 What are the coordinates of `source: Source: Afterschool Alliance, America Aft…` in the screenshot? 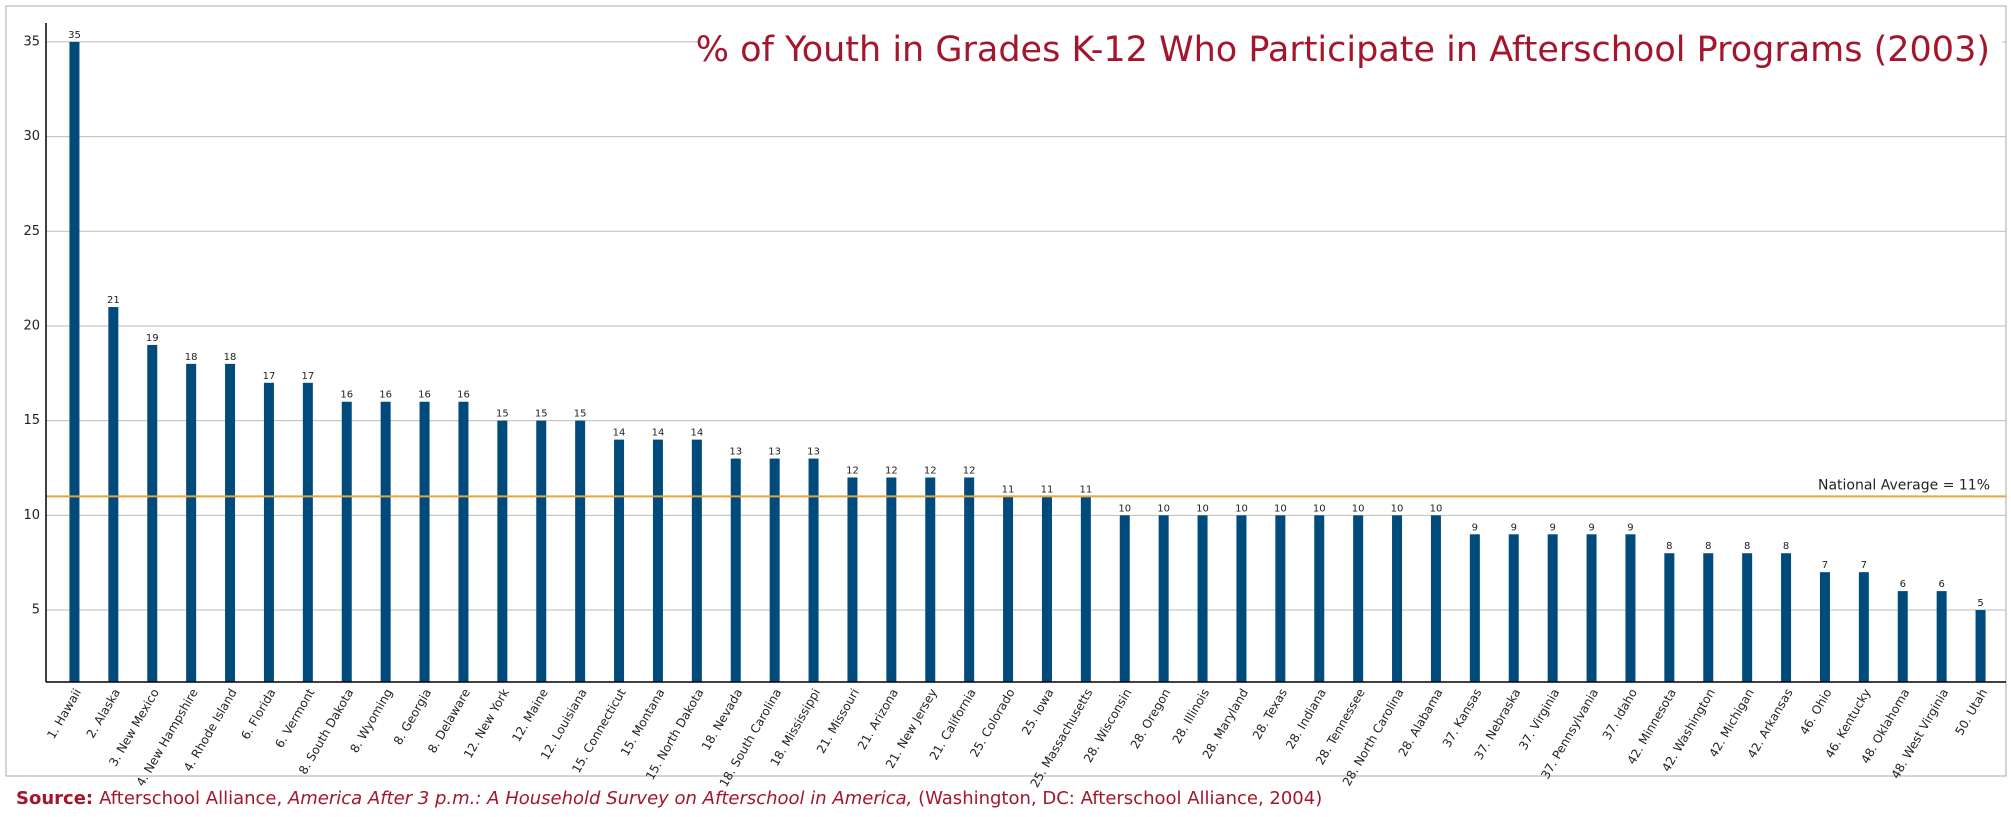 It's located at (669, 798).